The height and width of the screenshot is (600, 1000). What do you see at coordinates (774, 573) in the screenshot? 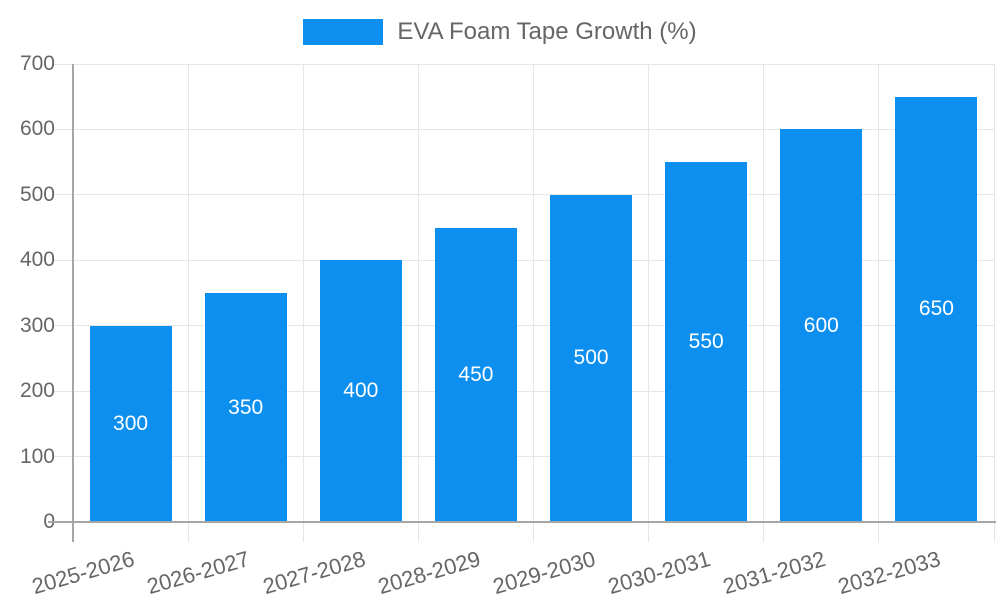
I see `x-axis-tick-label: 2031-2032` at bounding box center [774, 573].